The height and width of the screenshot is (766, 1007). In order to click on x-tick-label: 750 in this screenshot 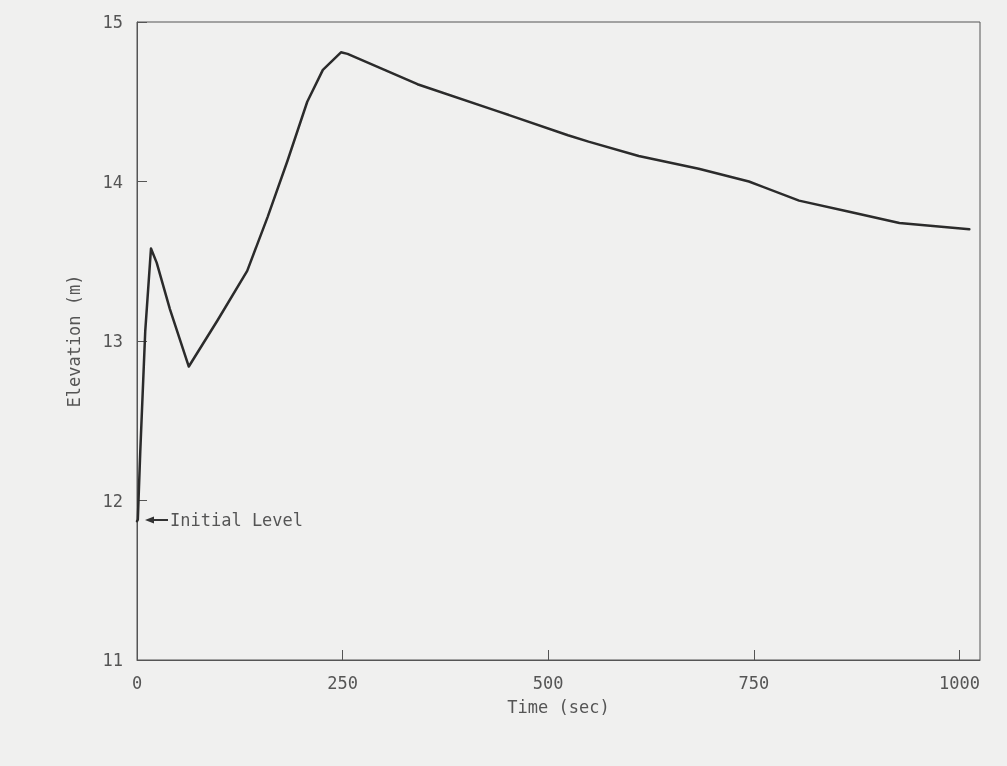, I will do `click(754, 682)`.